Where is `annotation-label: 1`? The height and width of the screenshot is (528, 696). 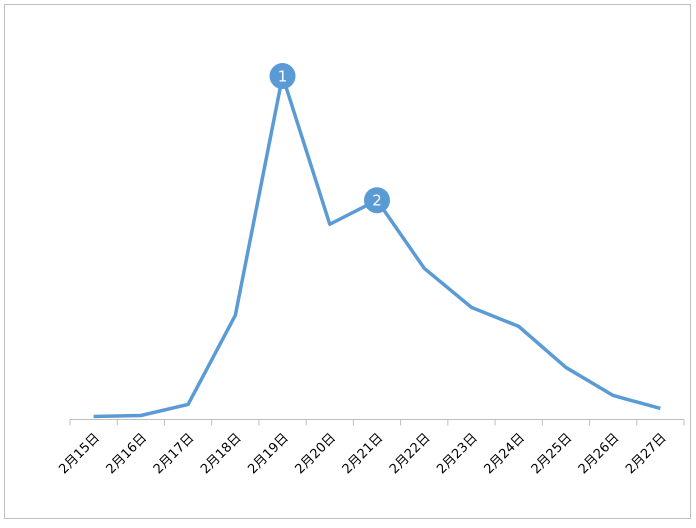 annotation-label: 1 is located at coordinates (283, 77).